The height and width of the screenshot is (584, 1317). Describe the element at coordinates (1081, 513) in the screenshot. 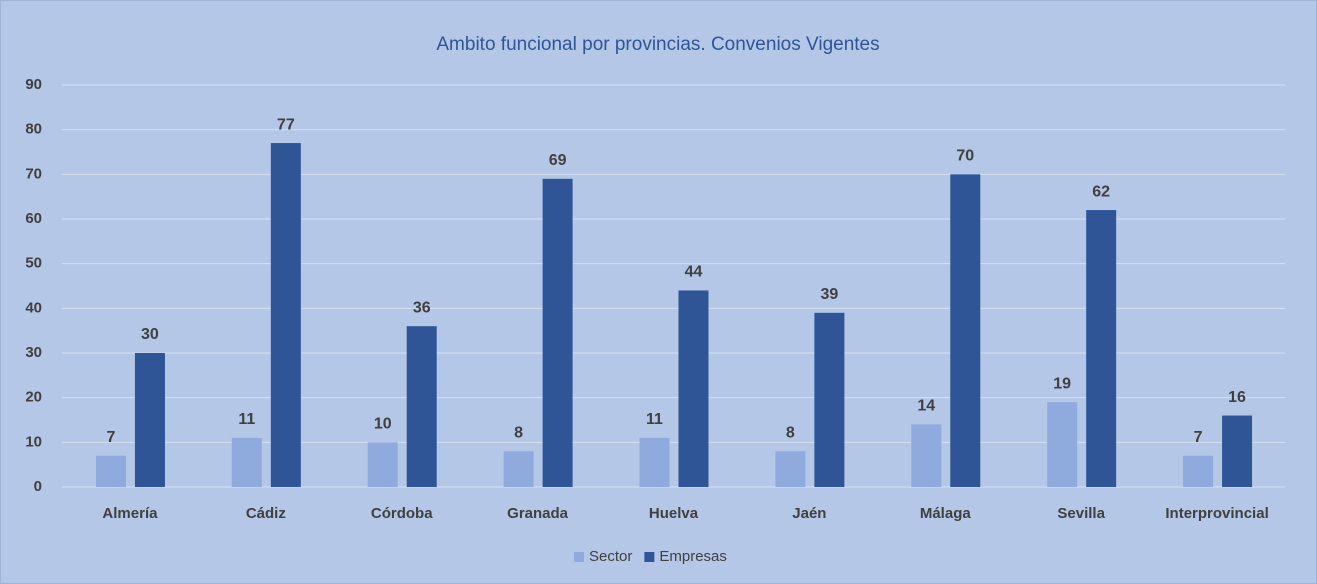

I see `x-tick-label: Sevilla` at that location.